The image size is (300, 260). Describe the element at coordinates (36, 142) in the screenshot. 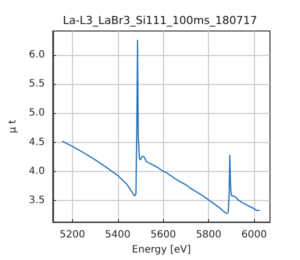

I see `y-tick-label: 4.5` at that location.